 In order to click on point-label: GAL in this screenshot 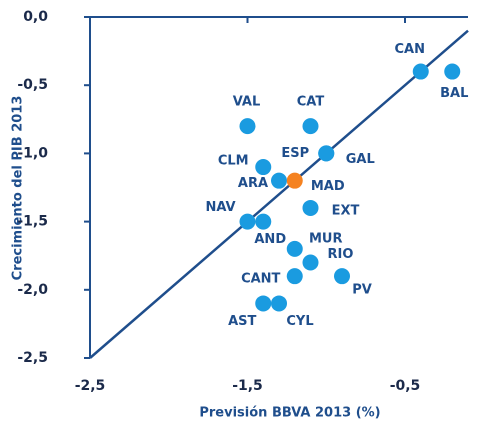, I will do `click(360, 159)`.